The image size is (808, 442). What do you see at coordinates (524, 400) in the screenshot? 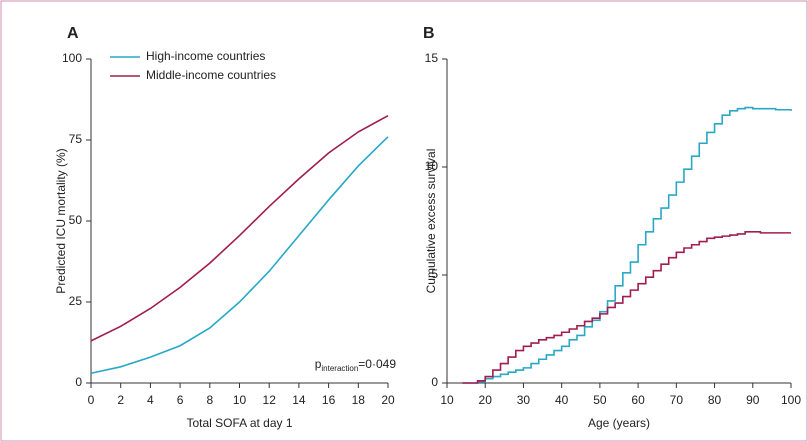
I see `x-tick-label: 30` at bounding box center [524, 400].